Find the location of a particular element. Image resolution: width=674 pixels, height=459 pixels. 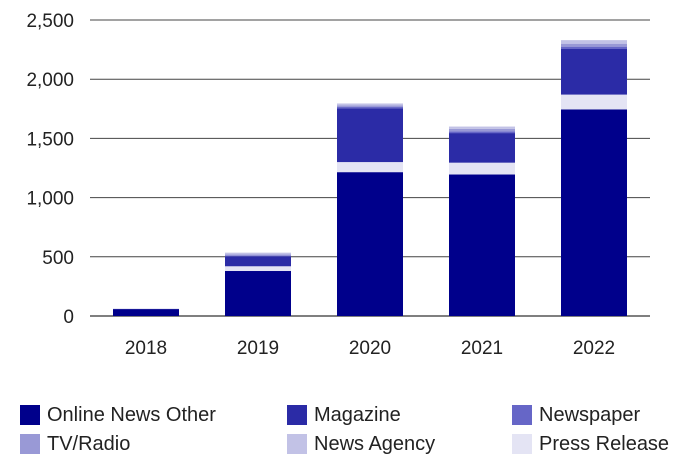

bar-2018-magazine is located at coordinates (146, 309).